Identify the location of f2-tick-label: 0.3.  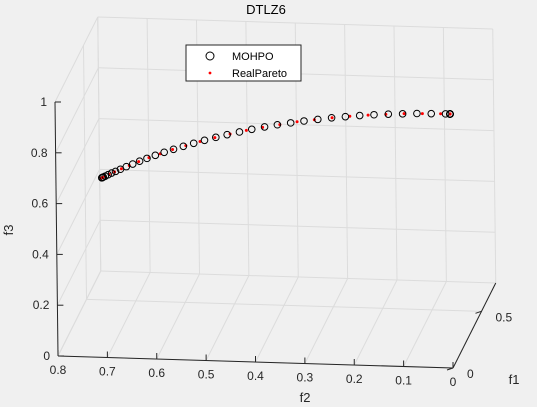
(305, 378).